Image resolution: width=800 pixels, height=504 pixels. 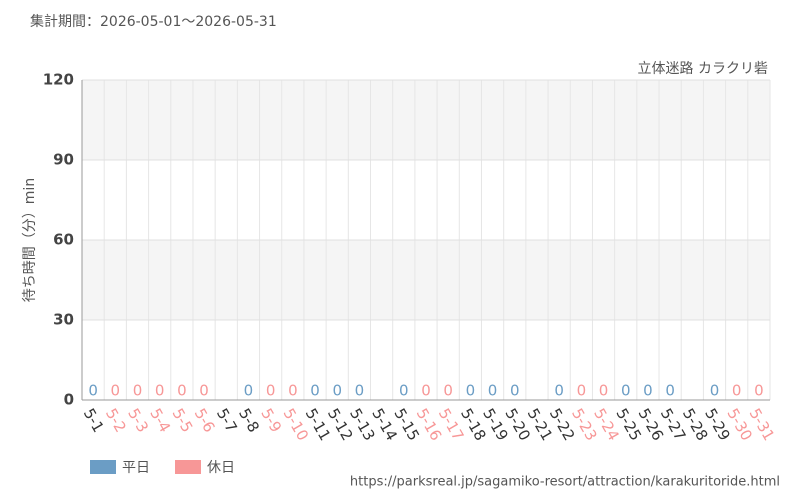 I want to click on legend-label: 休日, so click(x=221, y=468).